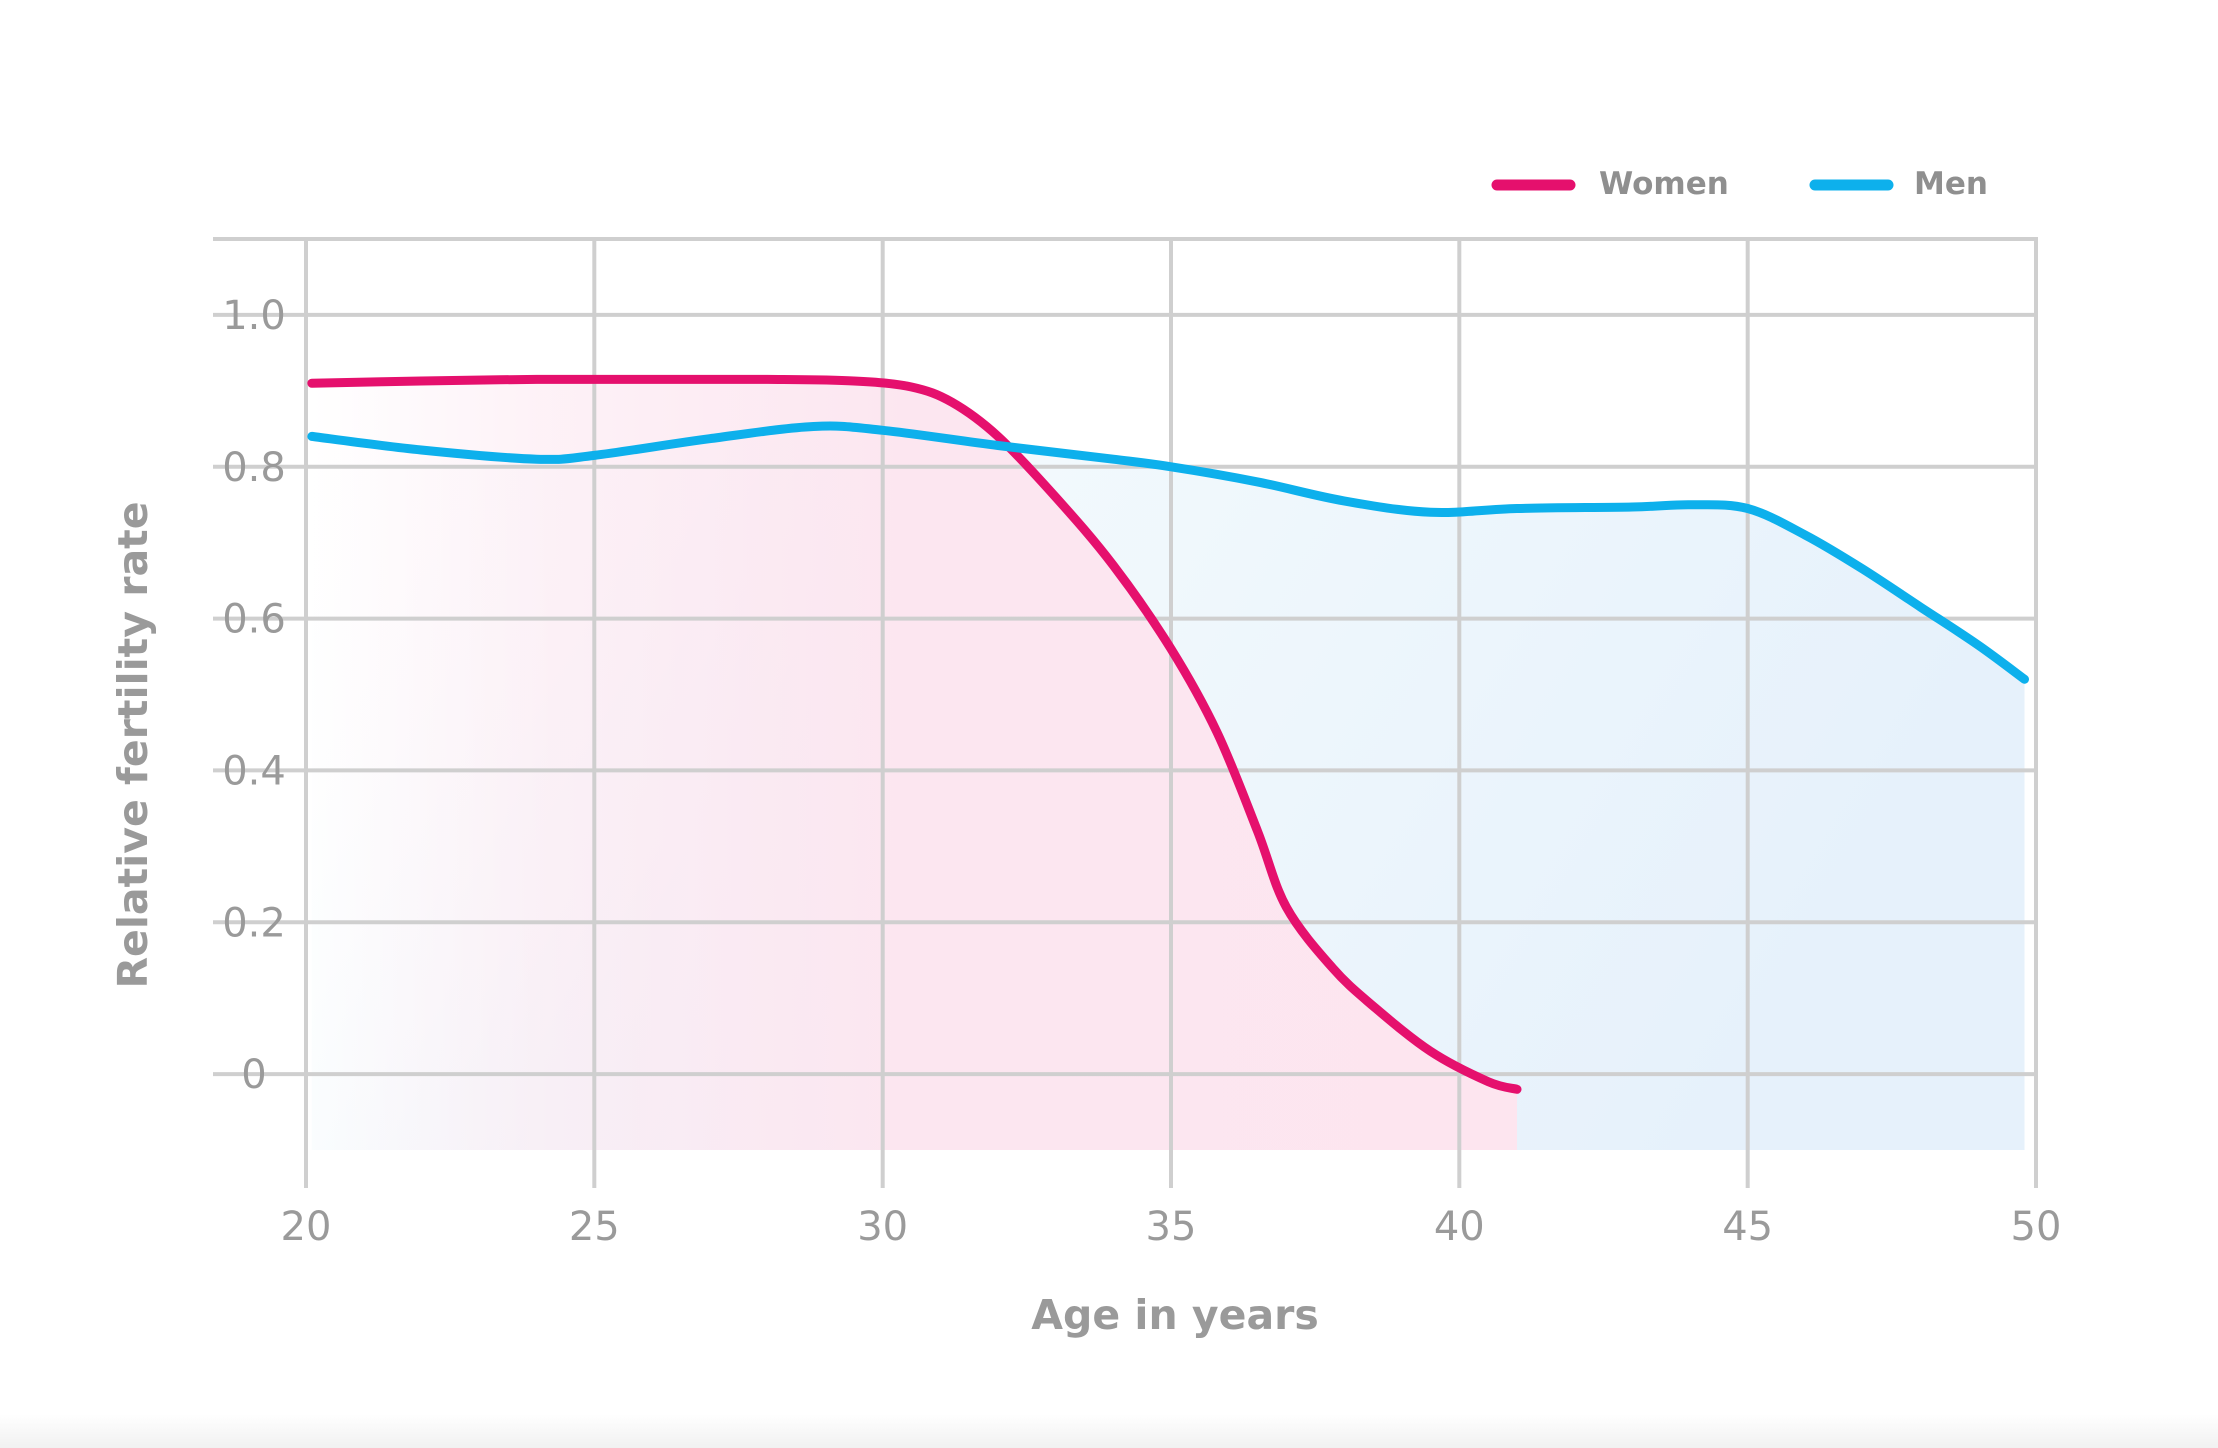 The width and height of the screenshot is (2218, 1448). I want to click on series-line-men, so click(1168, 552).